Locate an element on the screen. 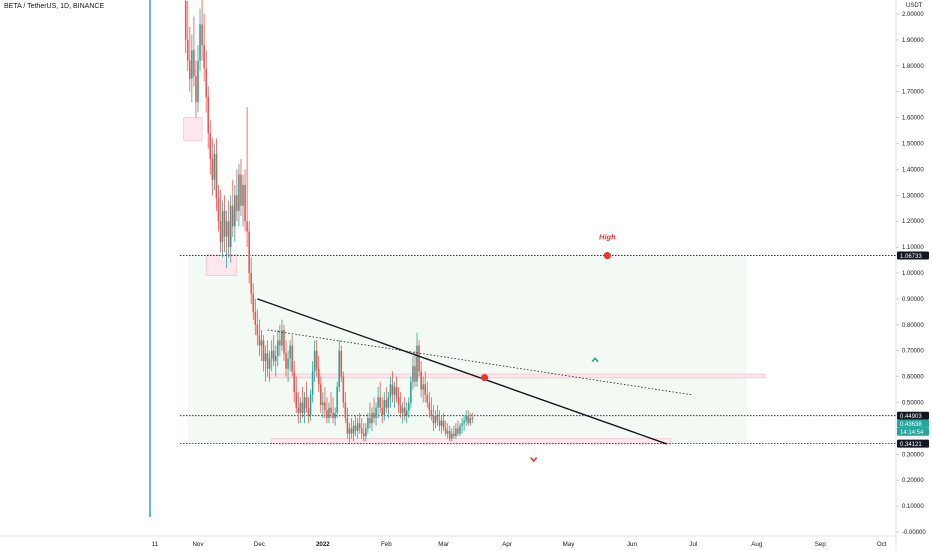 This screenshot has width=932, height=550. descending-trendline is located at coordinates (462, 371).